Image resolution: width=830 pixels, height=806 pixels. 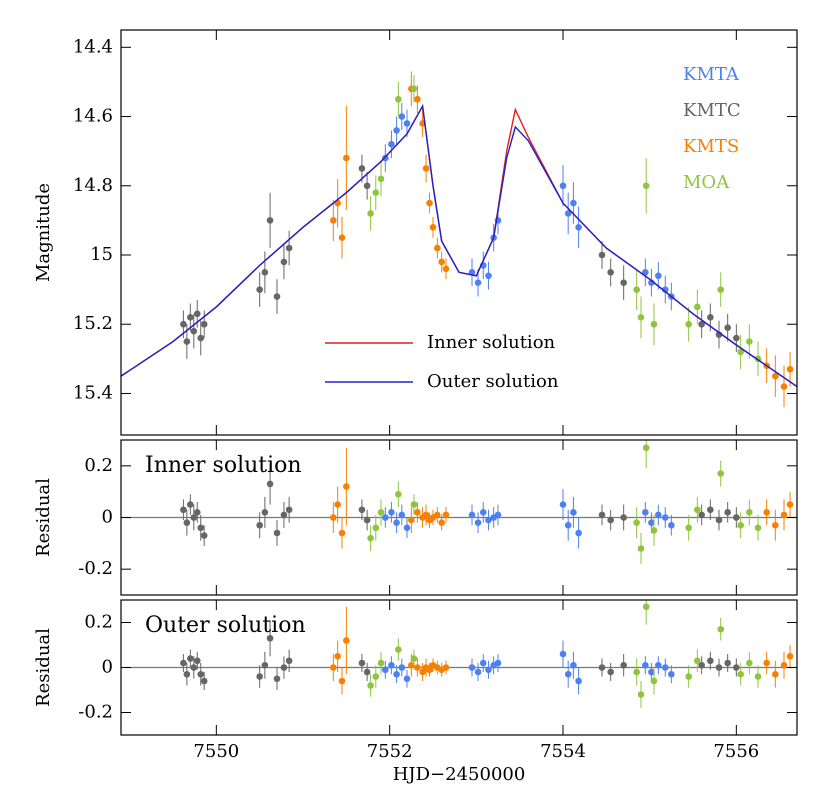 What do you see at coordinates (563, 751) in the screenshot?
I see `x-tick-label: 7554` at bounding box center [563, 751].